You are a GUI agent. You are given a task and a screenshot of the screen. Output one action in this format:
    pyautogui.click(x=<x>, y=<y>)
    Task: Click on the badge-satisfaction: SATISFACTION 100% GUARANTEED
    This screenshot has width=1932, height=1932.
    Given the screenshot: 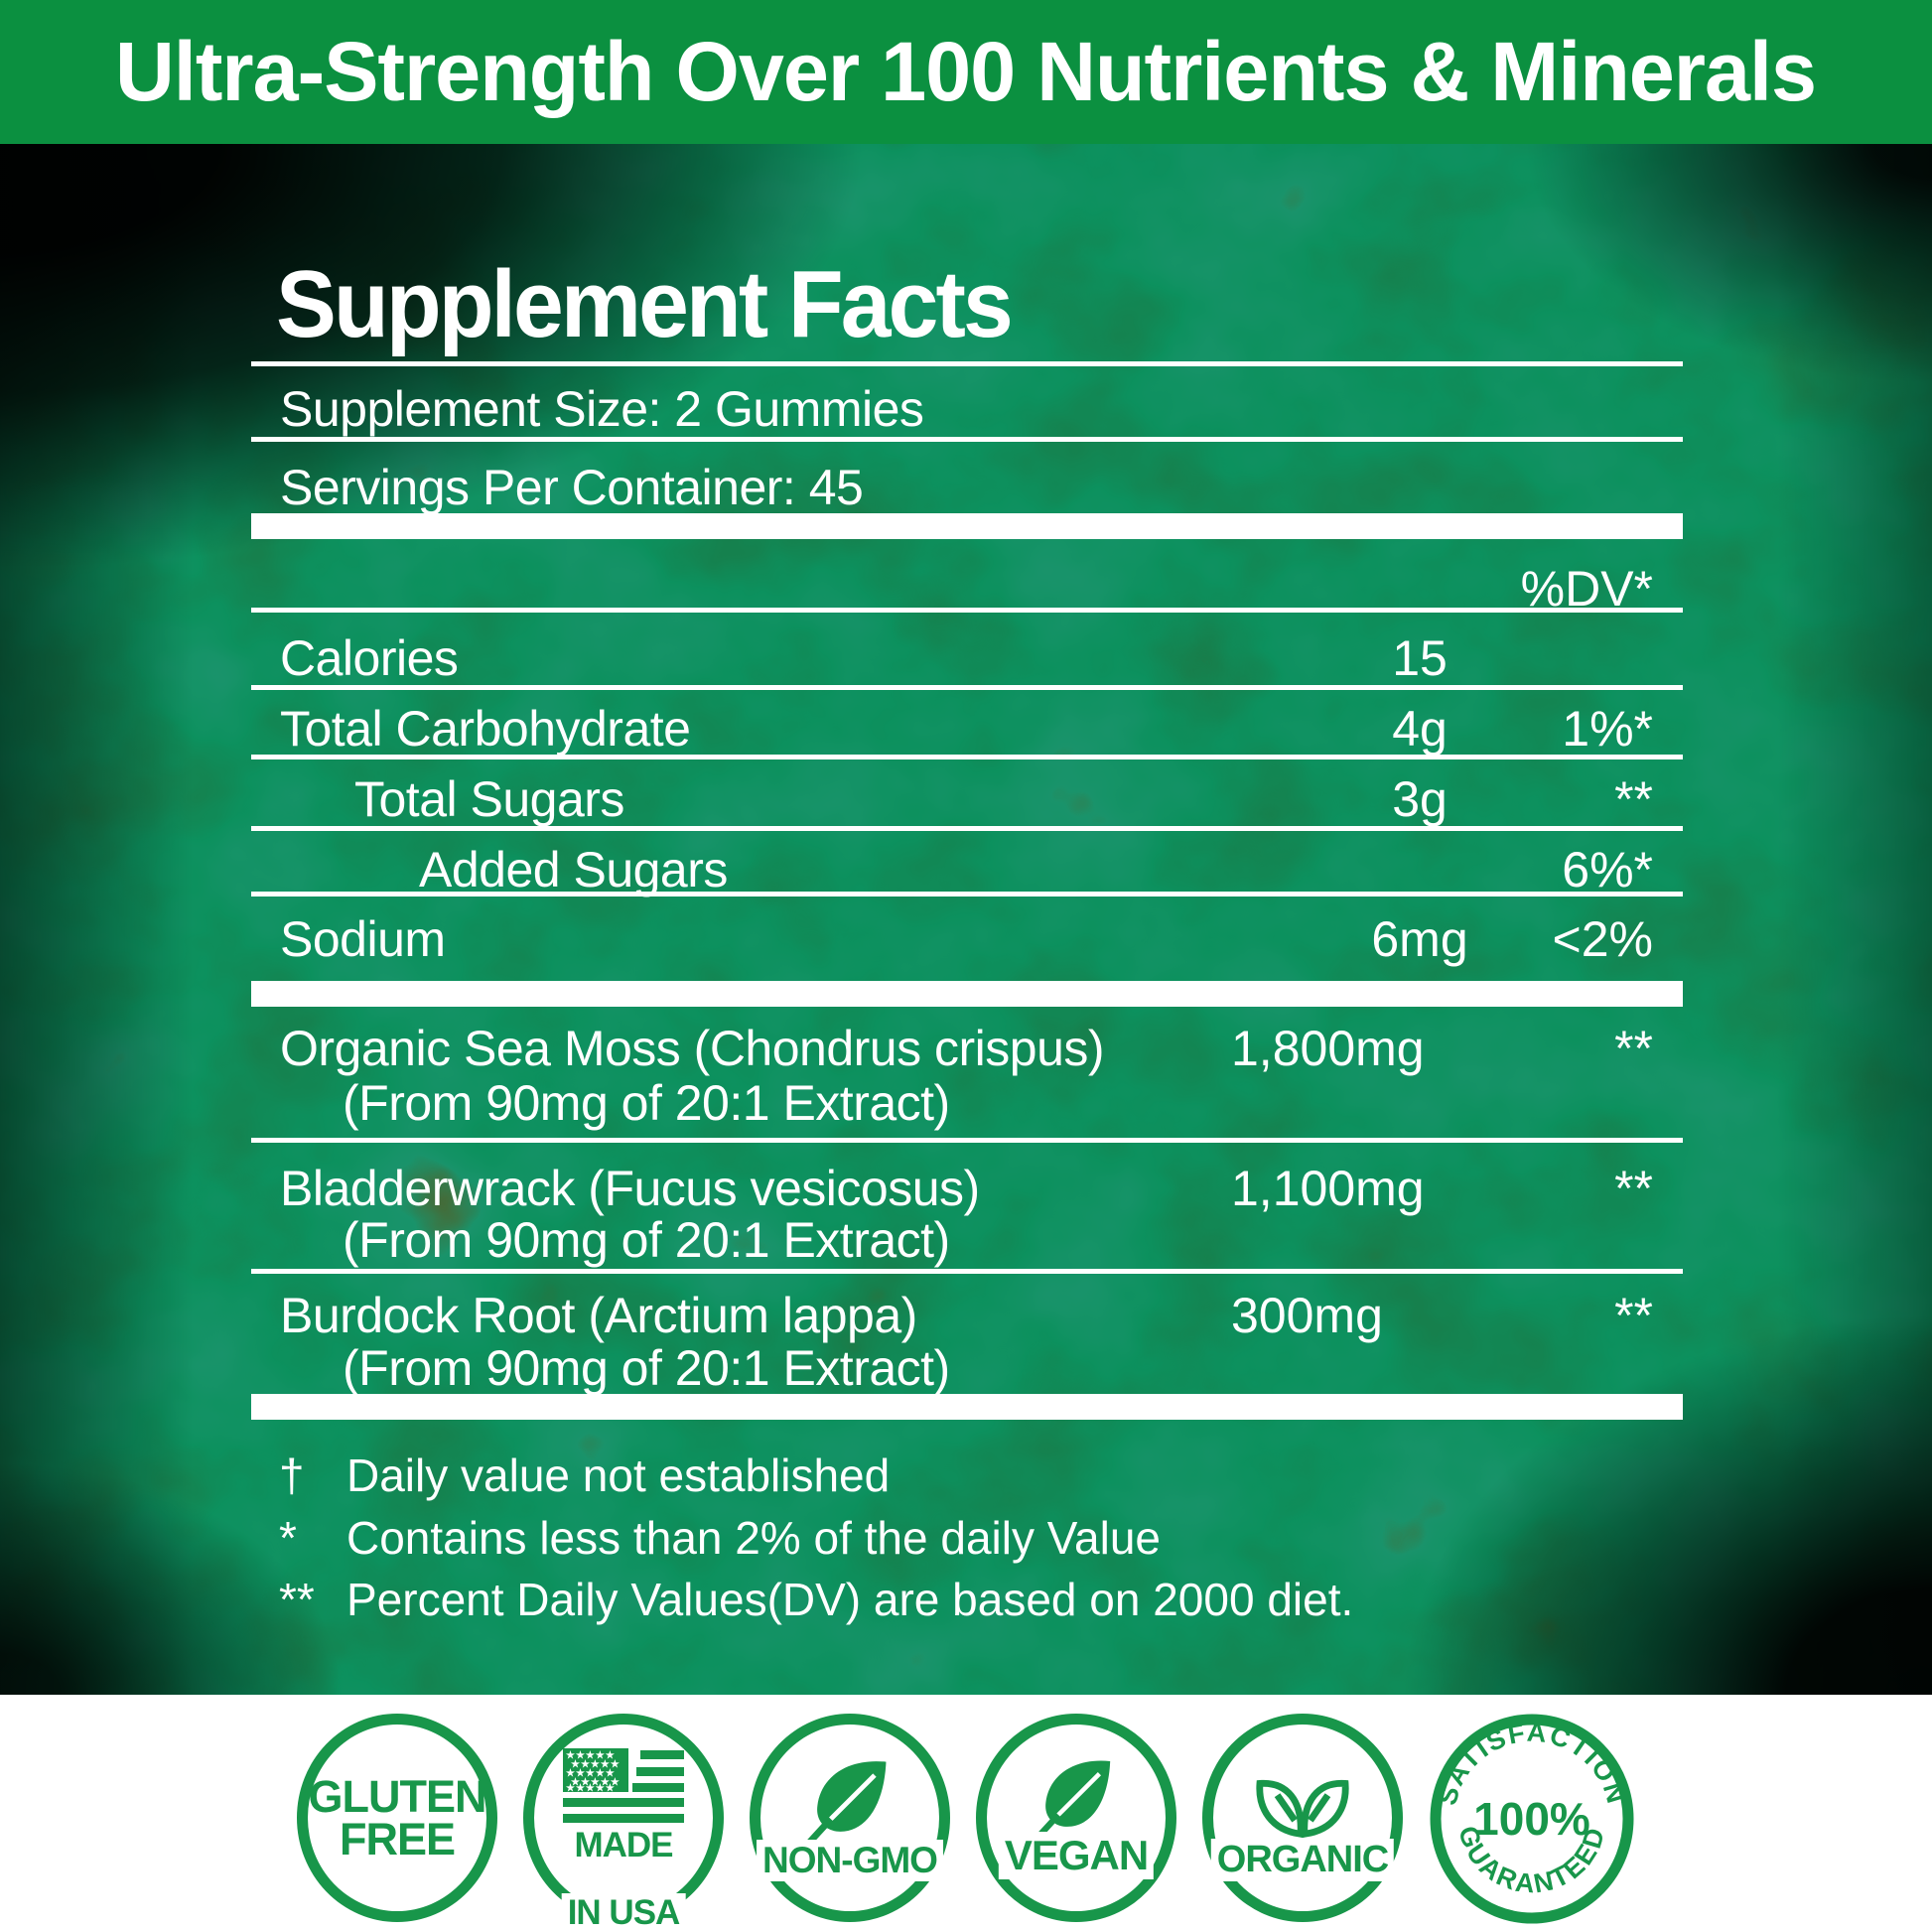 What is the action you would take?
    pyautogui.click(x=1532, y=1819)
    